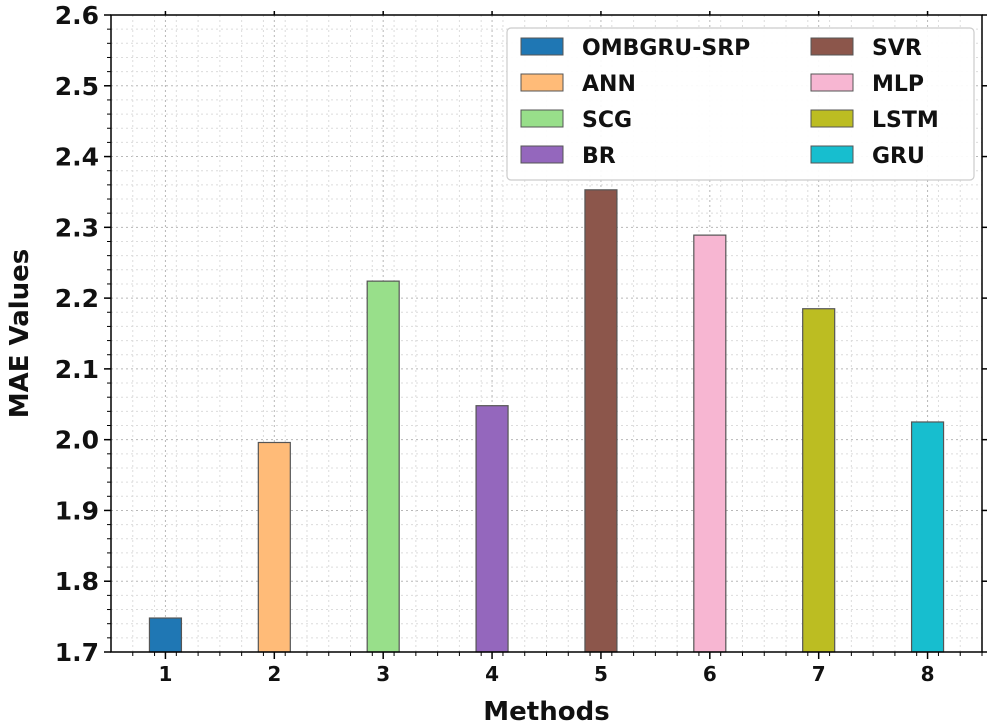 This screenshot has width=995, height=725. Describe the element at coordinates (609, 84) in the screenshot. I see `legend-label-ann: ANN` at that location.